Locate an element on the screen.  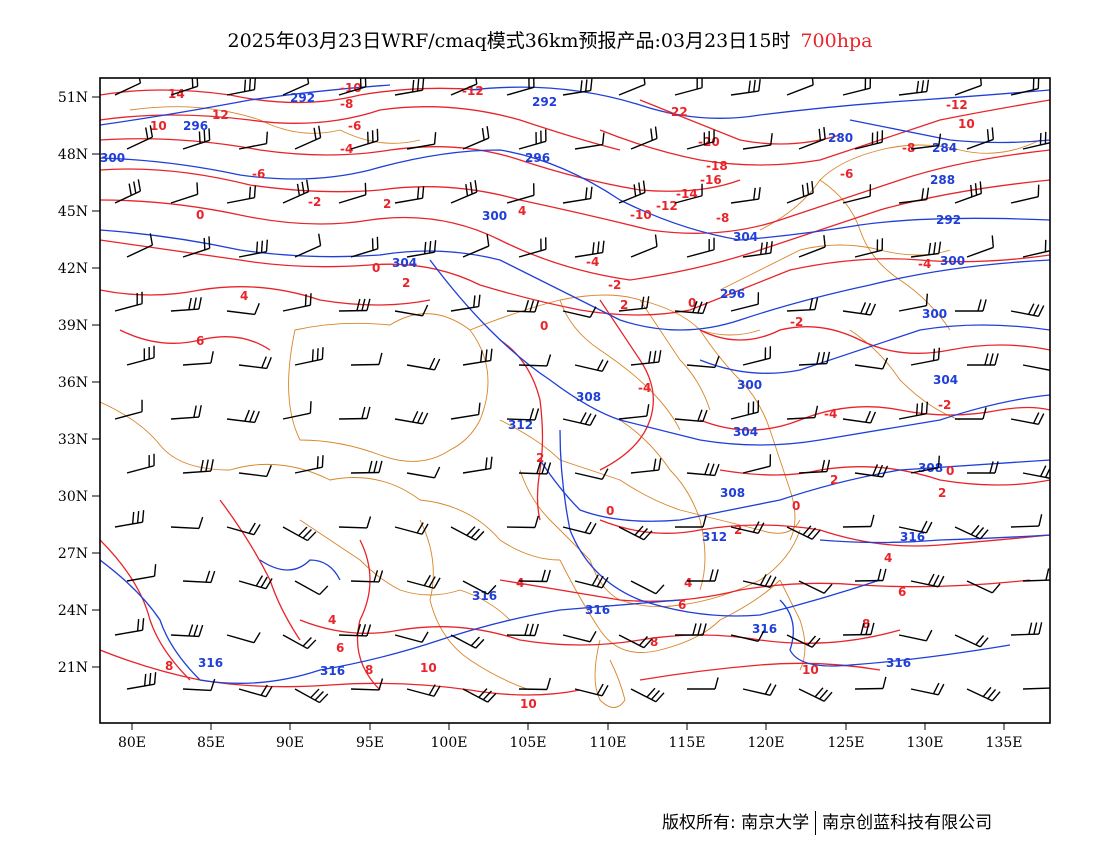
temperature-label: 8 is located at coordinates (654, 642).